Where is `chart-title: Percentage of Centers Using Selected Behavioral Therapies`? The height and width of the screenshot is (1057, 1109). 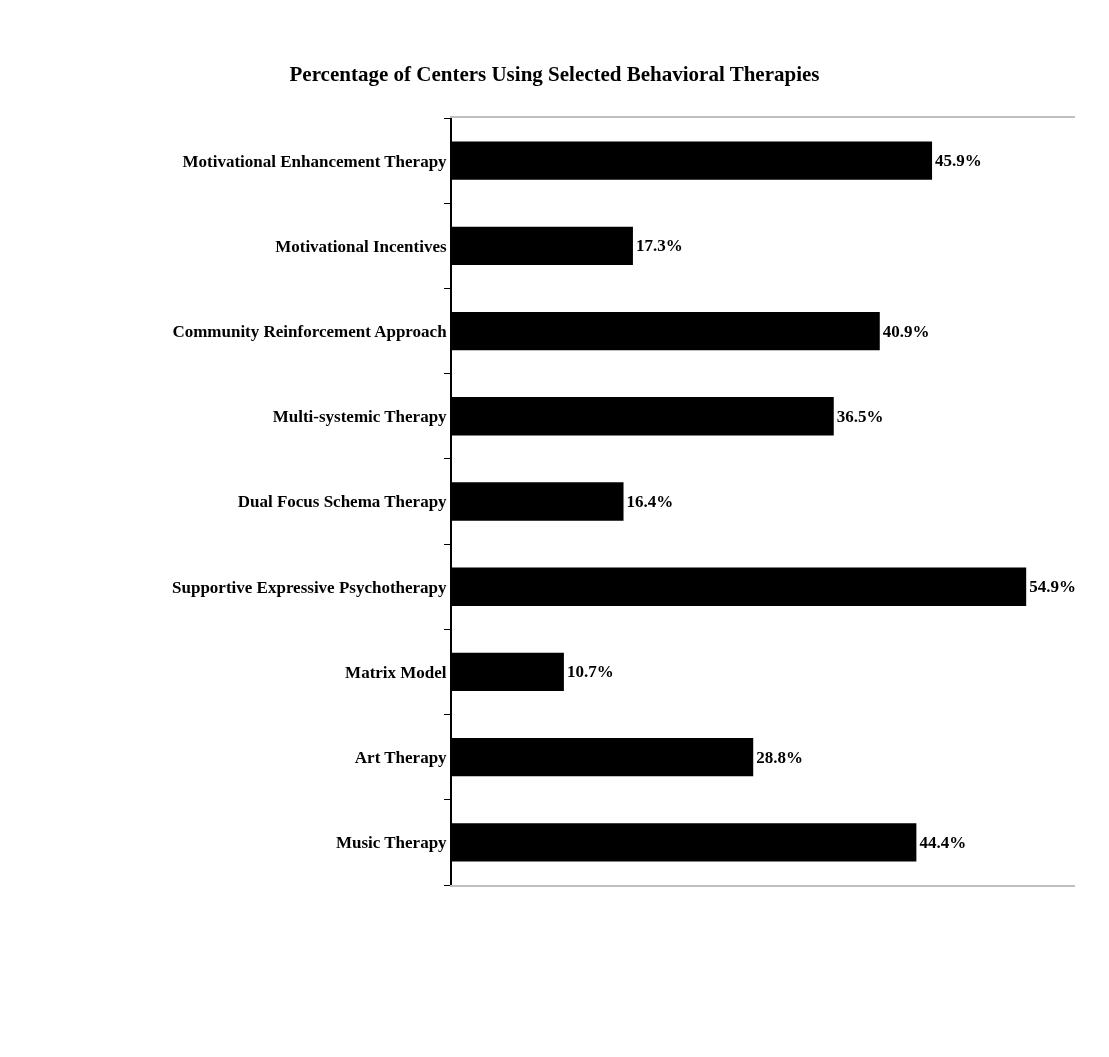 chart-title: Percentage of Centers Using Selected Behavioral Therapies is located at coordinates (554, 74).